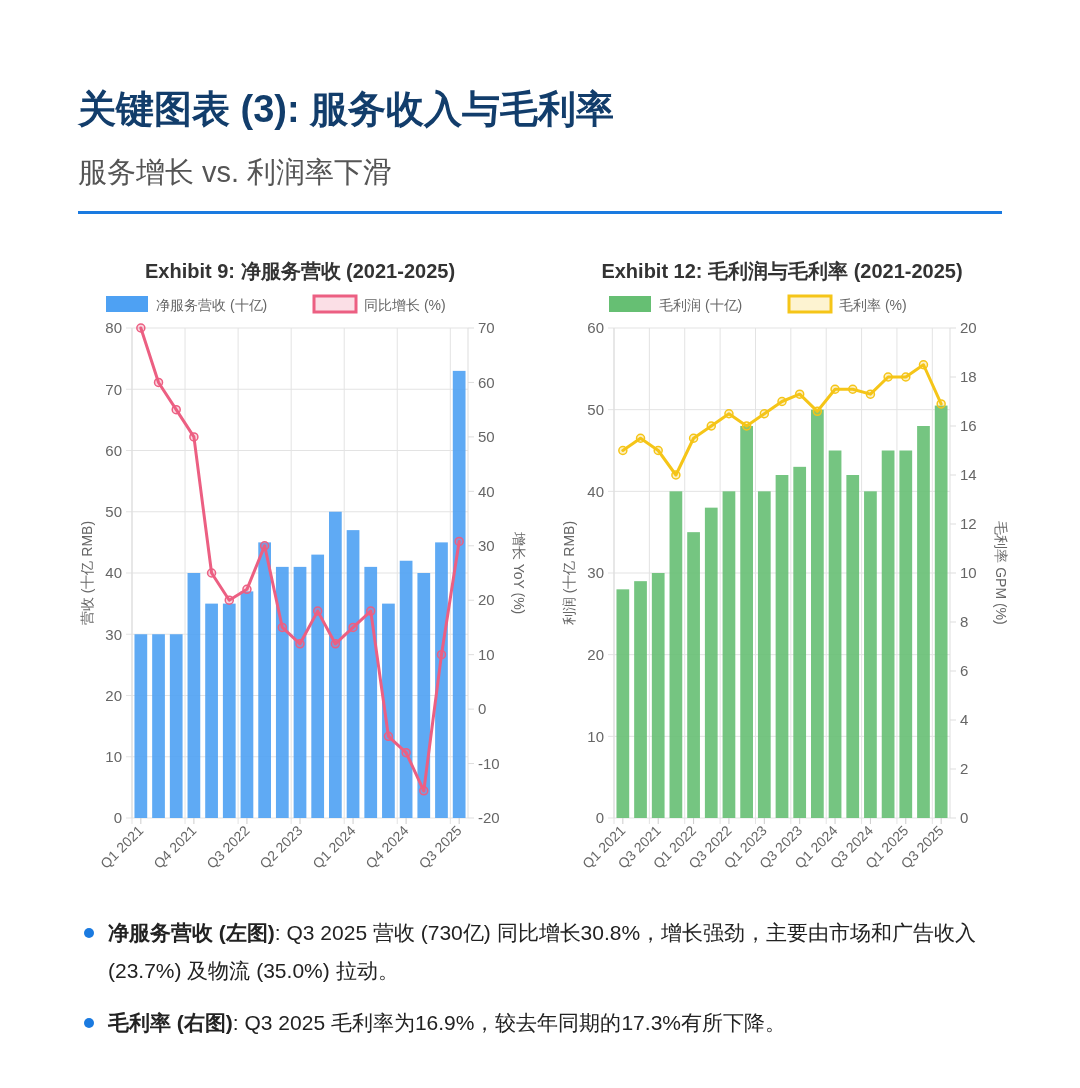  What do you see at coordinates (405, 305) in the screenshot?
I see `legend-label: 同比增长 (%)` at bounding box center [405, 305].